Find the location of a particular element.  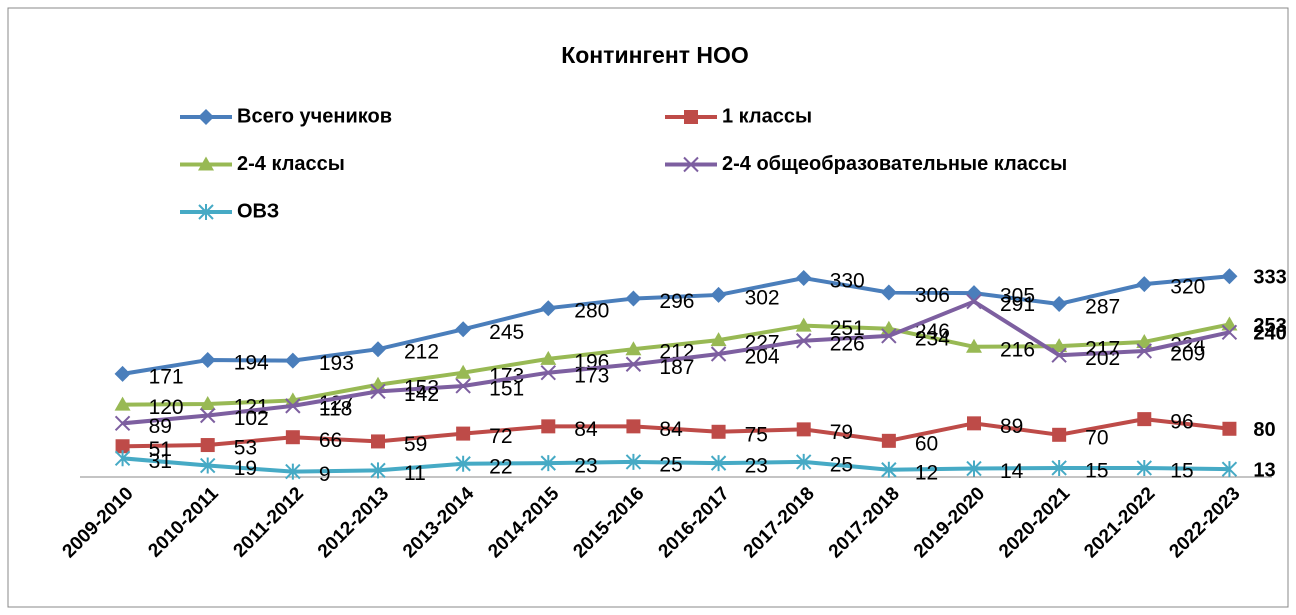

data-label: 291 is located at coordinates (1017, 304).